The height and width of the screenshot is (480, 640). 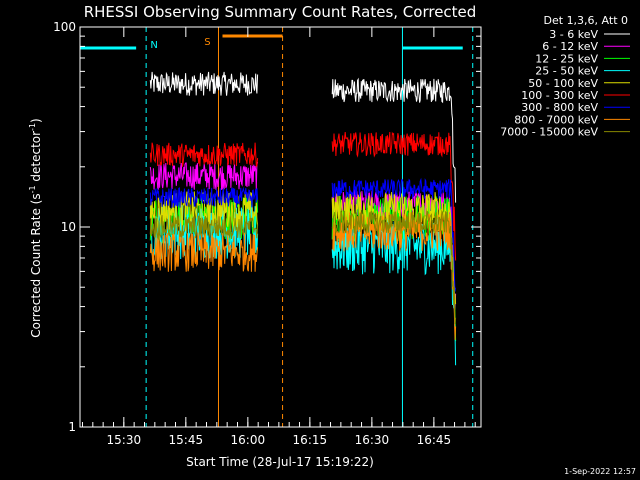 What do you see at coordinates (124, 440) in the screenshot?
I see `x-tick-label-0: 15:30` at bounding box center [124, 440].